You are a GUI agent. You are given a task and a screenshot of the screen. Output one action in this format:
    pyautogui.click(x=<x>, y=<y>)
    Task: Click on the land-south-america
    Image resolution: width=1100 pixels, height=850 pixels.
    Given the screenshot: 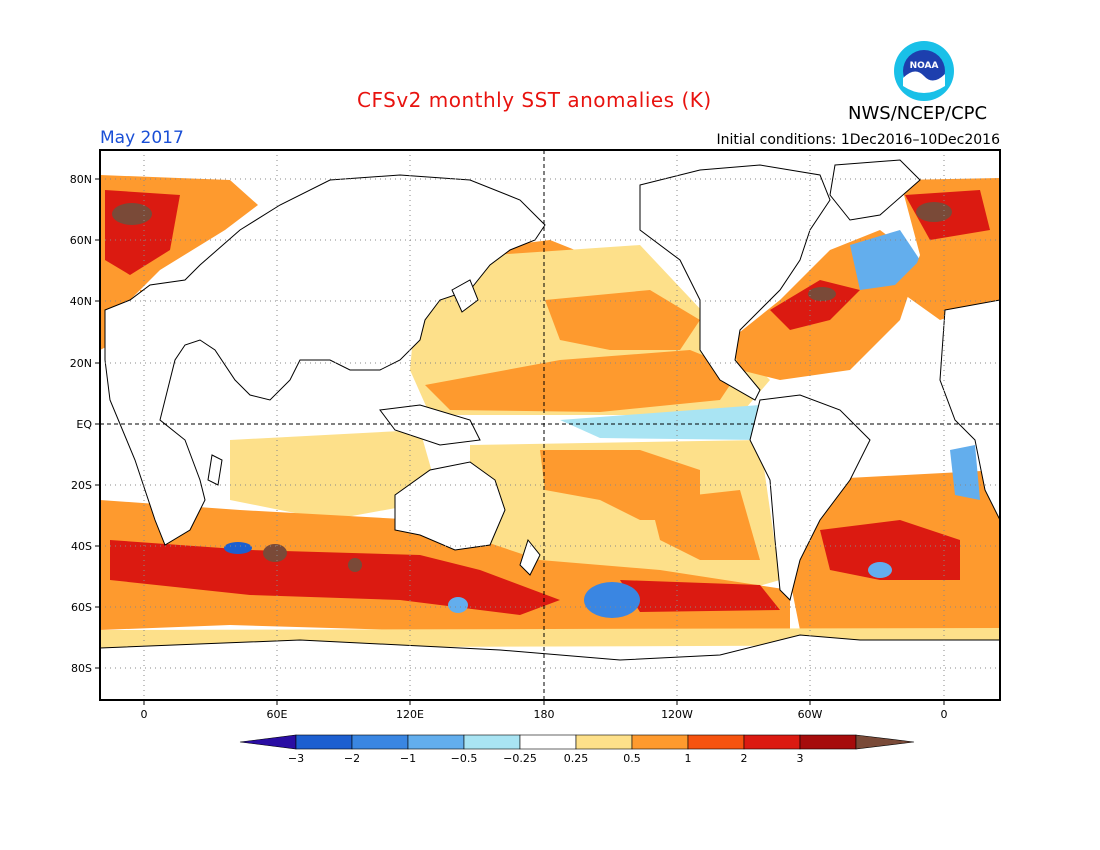 What is the action you would take?
    pyautogui.click(x=810, y=497)
    